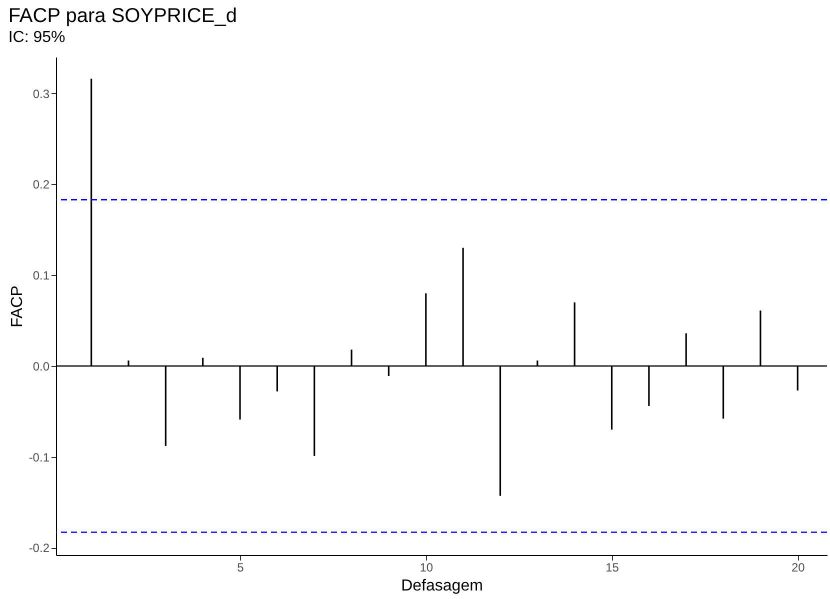 The width and height of the screenshot is (830, 599). Describe the element at coordinates (17, 307) in the screenshot. I see `y-axis-title: FACP` at that location.